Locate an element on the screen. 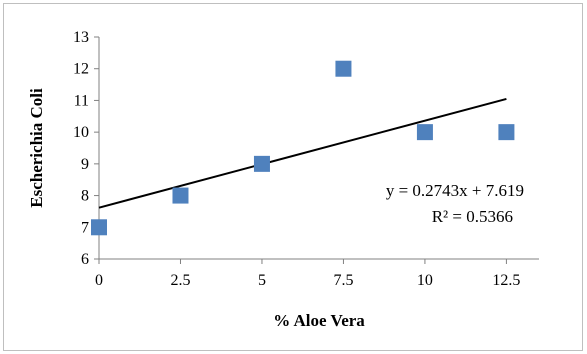 The height and width of the screenshot is (354, 587). x-tick-label: 0 is located at coordinates (99, 280).